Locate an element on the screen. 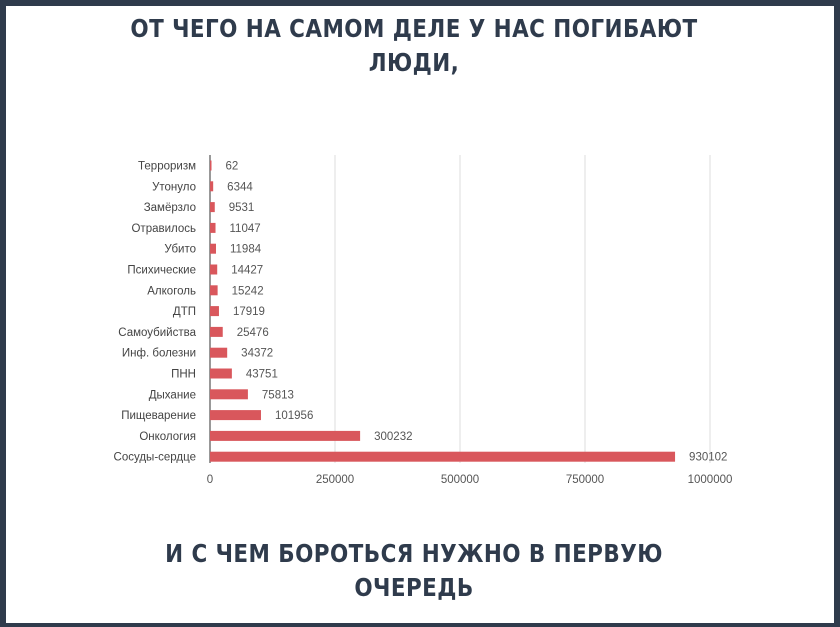  category-label: Замёрзло is located at coordinates (170, 208).